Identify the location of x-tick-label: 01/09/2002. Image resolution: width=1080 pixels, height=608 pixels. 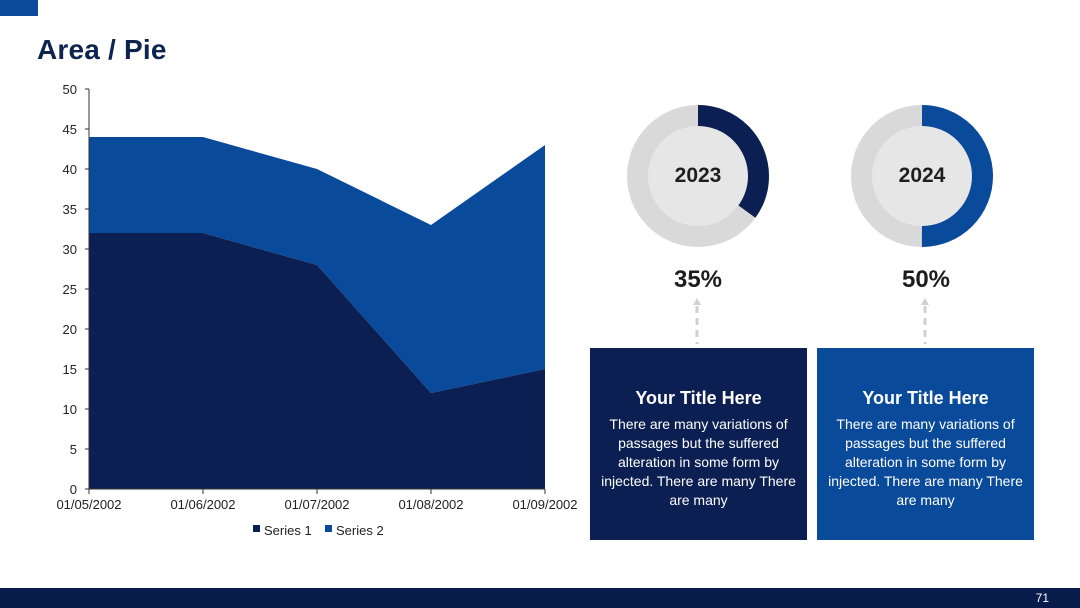
(544, 504).